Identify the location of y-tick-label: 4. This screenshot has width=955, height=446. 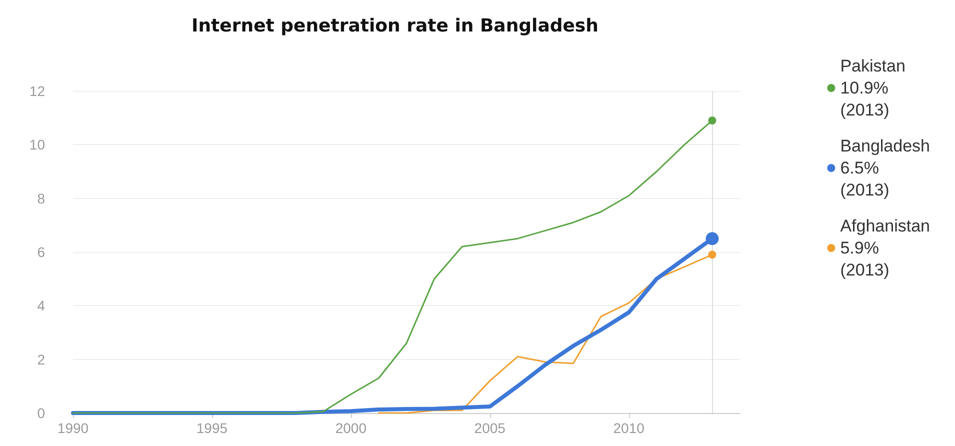
(41, 306).